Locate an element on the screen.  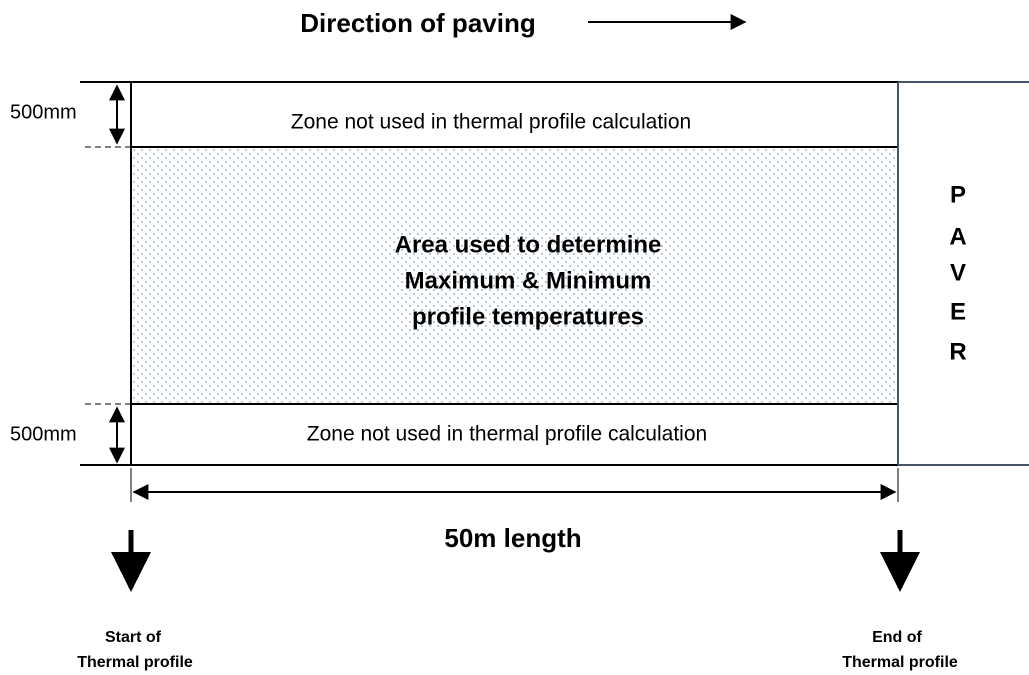
paver-box is located at coordinates (963, 273).